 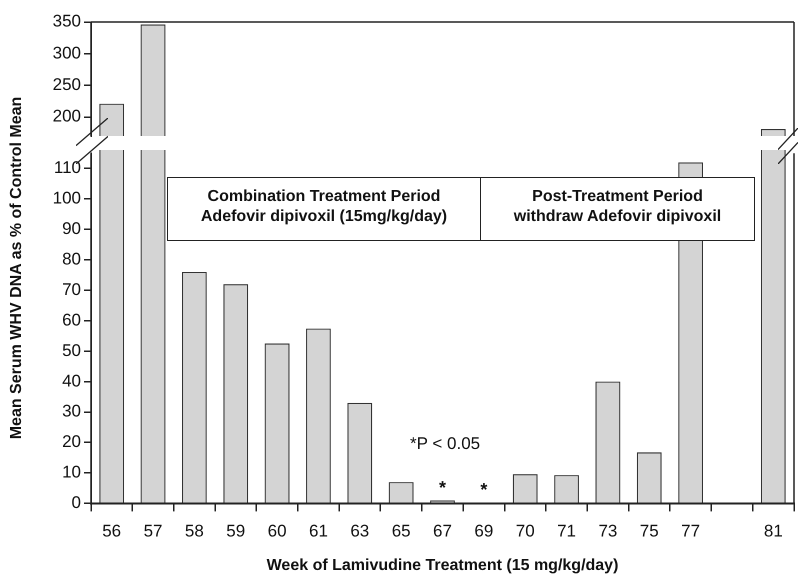 I want to click on y-tick-label: 40, so click(x=71, y=380).